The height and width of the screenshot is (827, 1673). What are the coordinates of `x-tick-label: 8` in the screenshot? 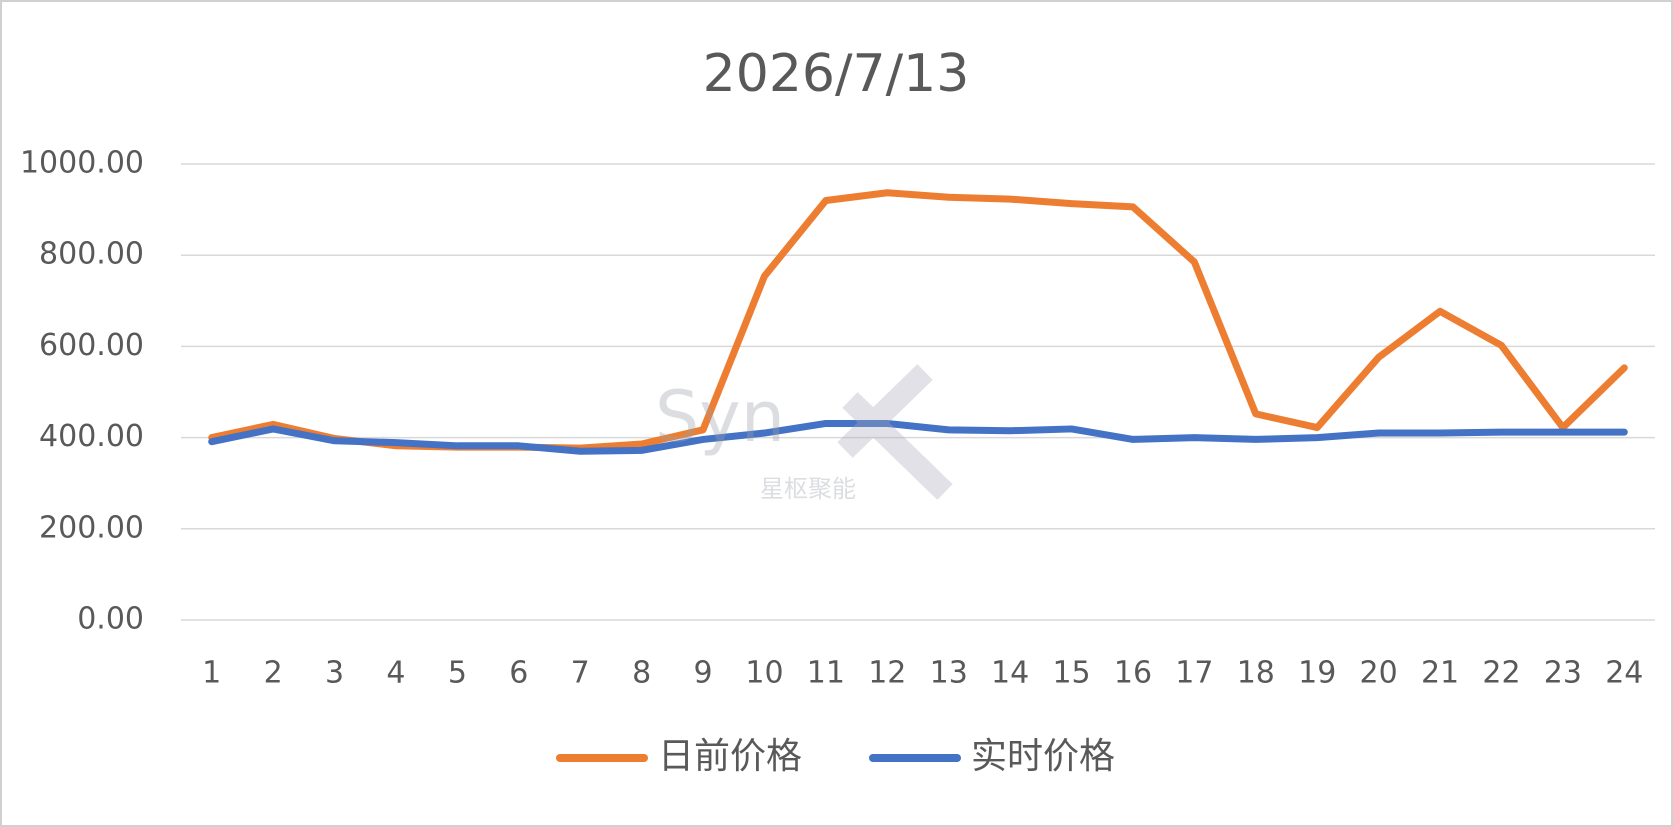 It's located at (641, 673).